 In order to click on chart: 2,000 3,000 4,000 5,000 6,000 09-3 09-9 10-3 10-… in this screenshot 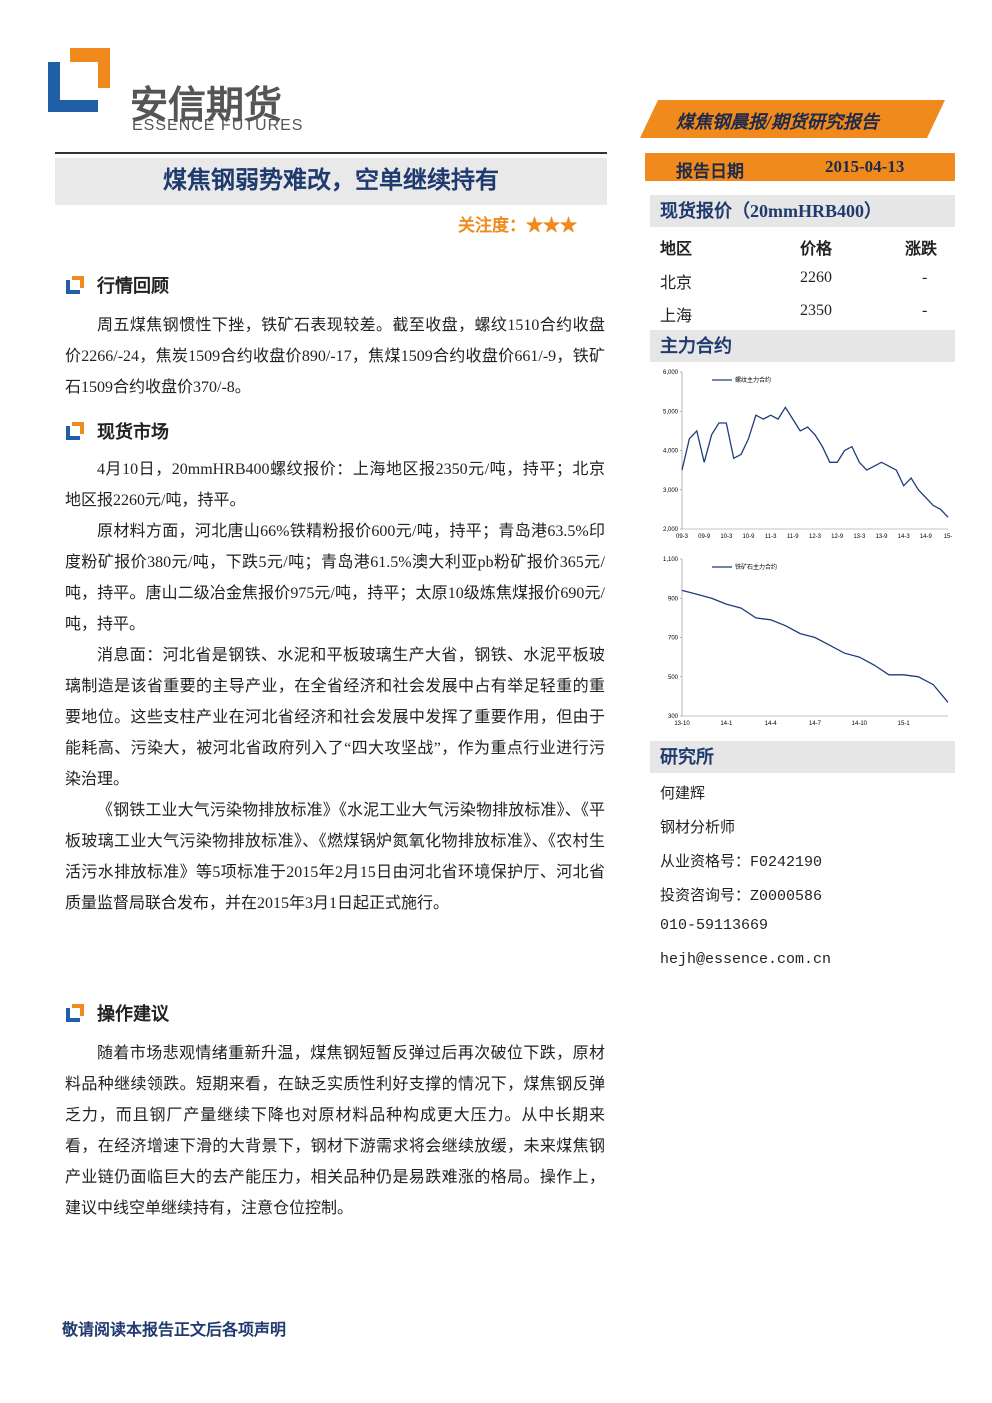, I will do `click(808, 455)`.